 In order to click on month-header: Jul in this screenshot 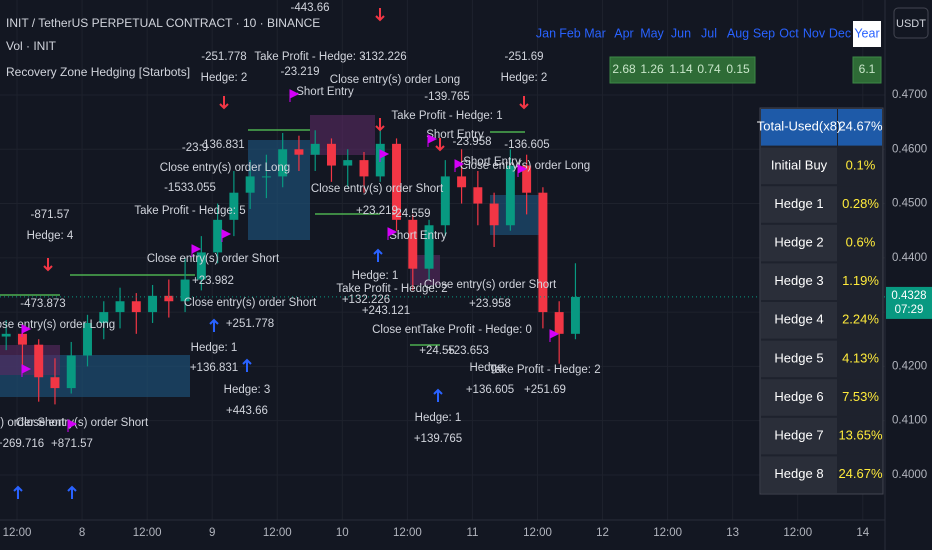, I will do `click(709, 33)`.